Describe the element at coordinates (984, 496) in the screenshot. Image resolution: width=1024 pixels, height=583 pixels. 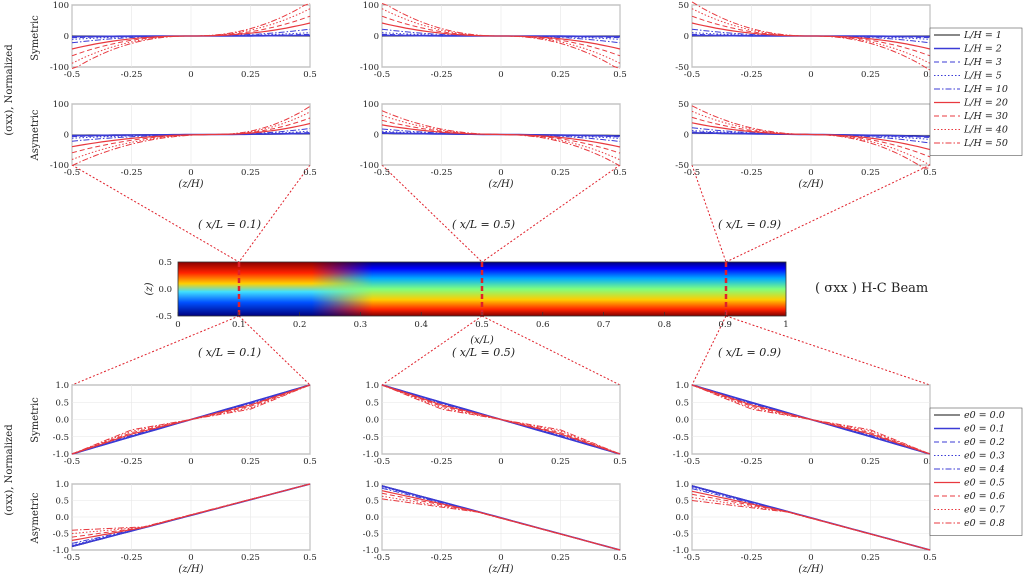
I see `legend-entry: e0 = 0.6` at that location.